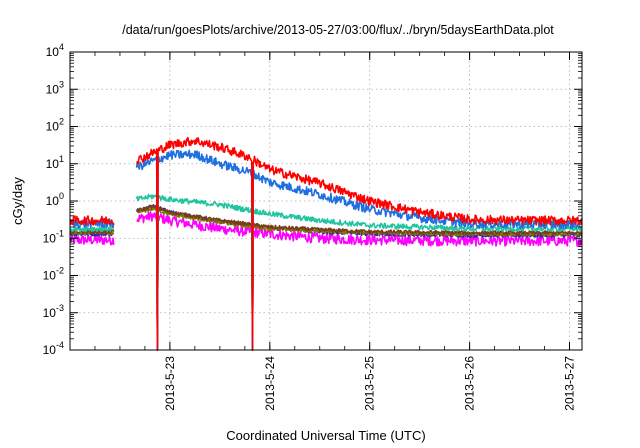 The height and width of the screenshot is (448, 640). Describe the element at coordinates (17, 201) in the screenshot. I see `y-axis-title: cGy/day` at that location.